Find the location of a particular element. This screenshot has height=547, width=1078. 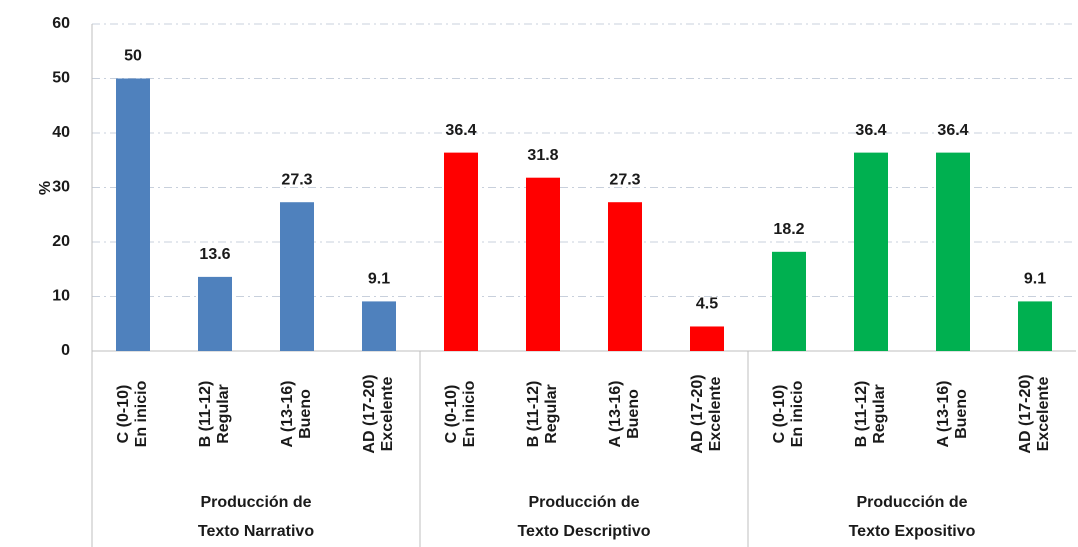

y-tick-label: 60 is located at coordinates (61, 23).